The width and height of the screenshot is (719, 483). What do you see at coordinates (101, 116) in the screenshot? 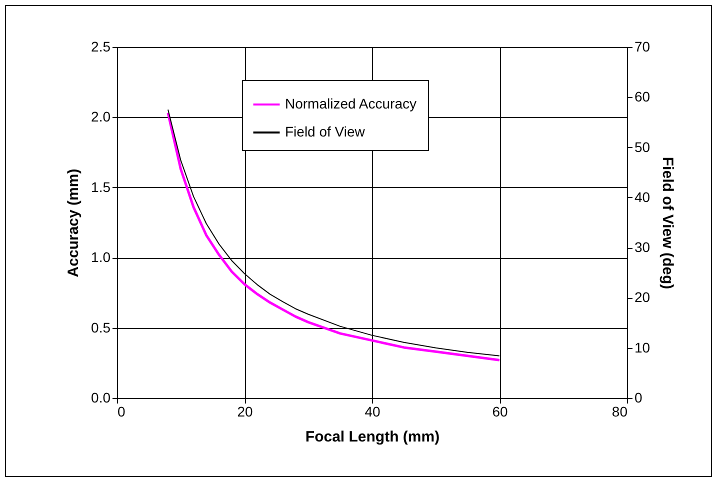
I see `y-tick-label: 2.0` at bounding box center [101, 116].